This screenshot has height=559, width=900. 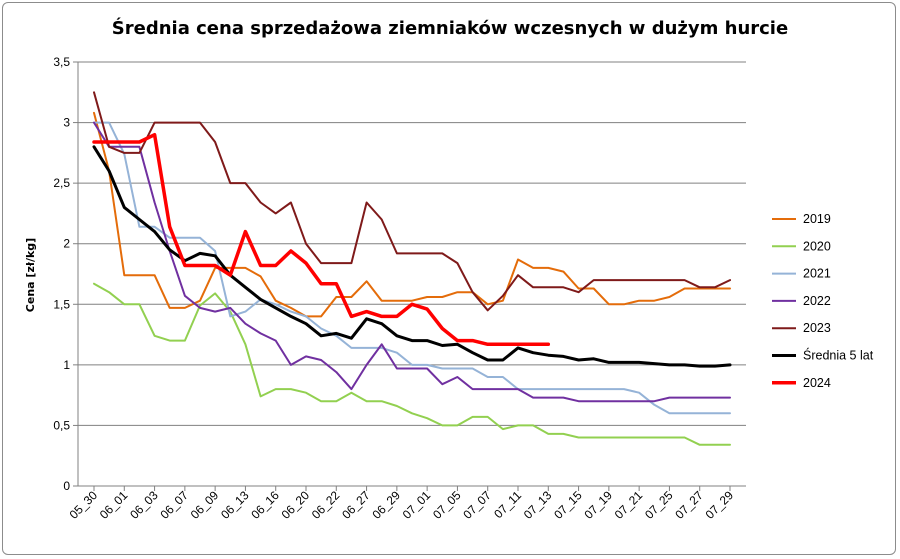 I want to click on x-tick-label: 06_09, so click(x=205, y=505).